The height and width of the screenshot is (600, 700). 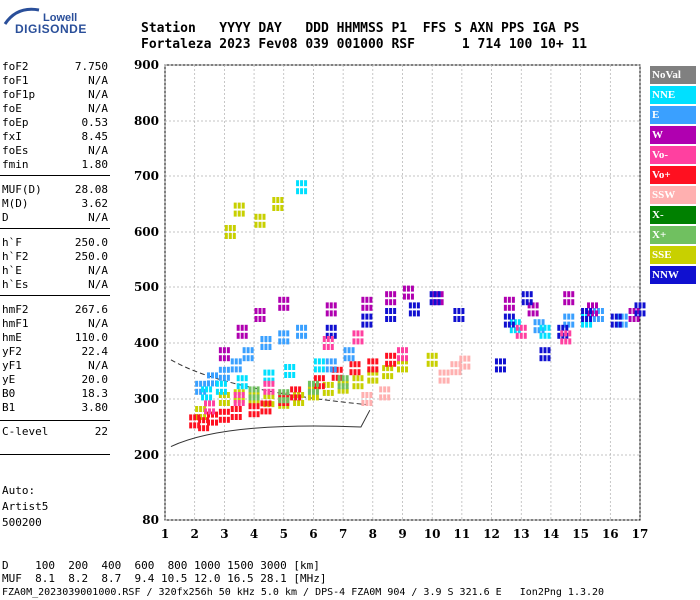 I want to click on param-row: B0 18.3, so click(x=55, y=394).